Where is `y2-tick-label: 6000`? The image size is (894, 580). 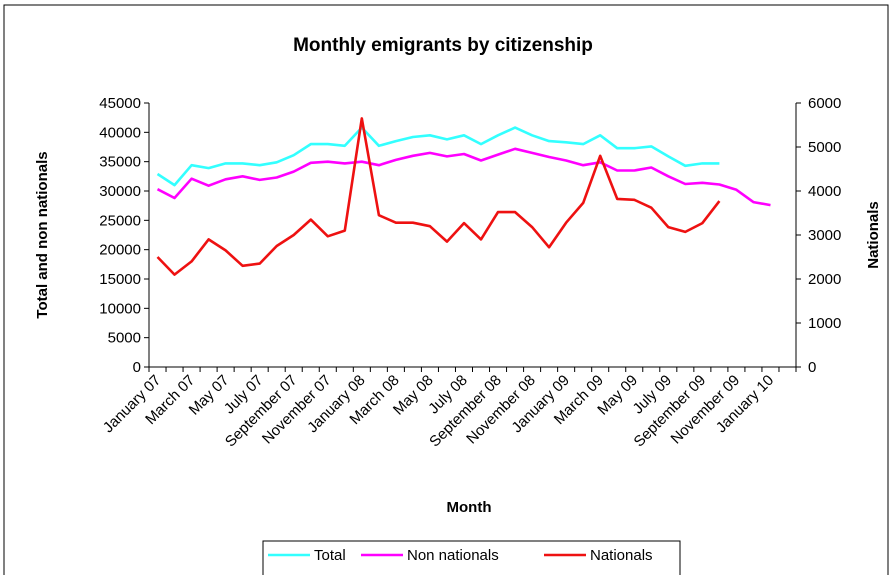
y2-tick-label: 6000 is located at coordinates (824, 103).